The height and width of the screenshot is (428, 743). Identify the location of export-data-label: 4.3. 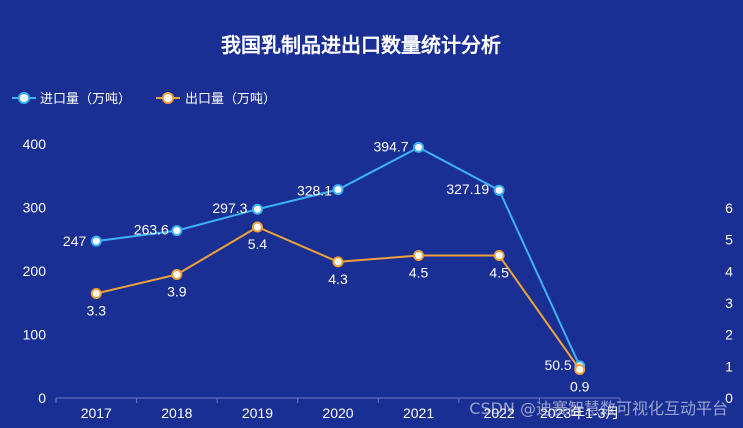
(338, 279).